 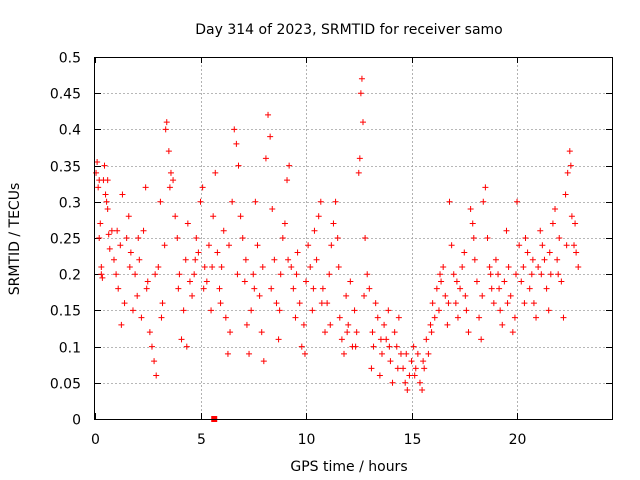 I want to click on y-tick-label: 0.1, so click(x=70, y=349).